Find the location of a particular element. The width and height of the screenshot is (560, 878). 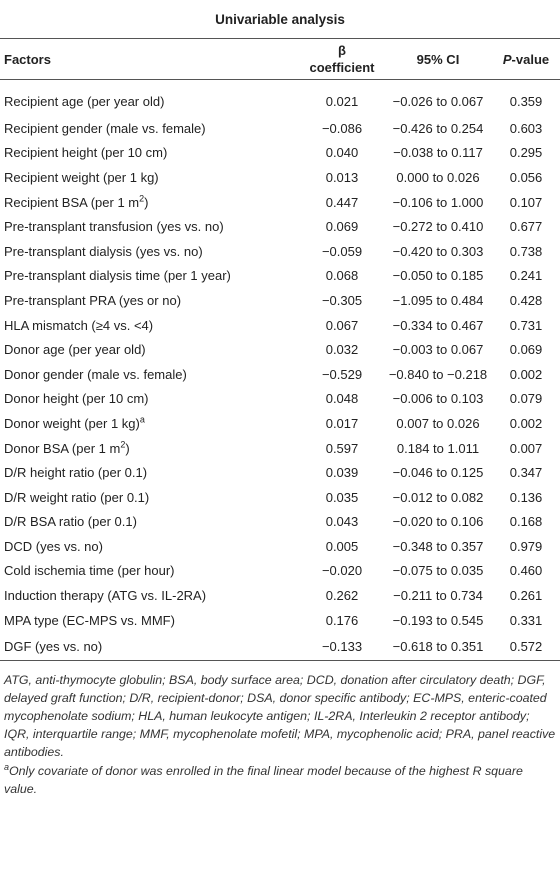

table-cell: −0.106 to 1.000 is located at coordinates (438, 202).